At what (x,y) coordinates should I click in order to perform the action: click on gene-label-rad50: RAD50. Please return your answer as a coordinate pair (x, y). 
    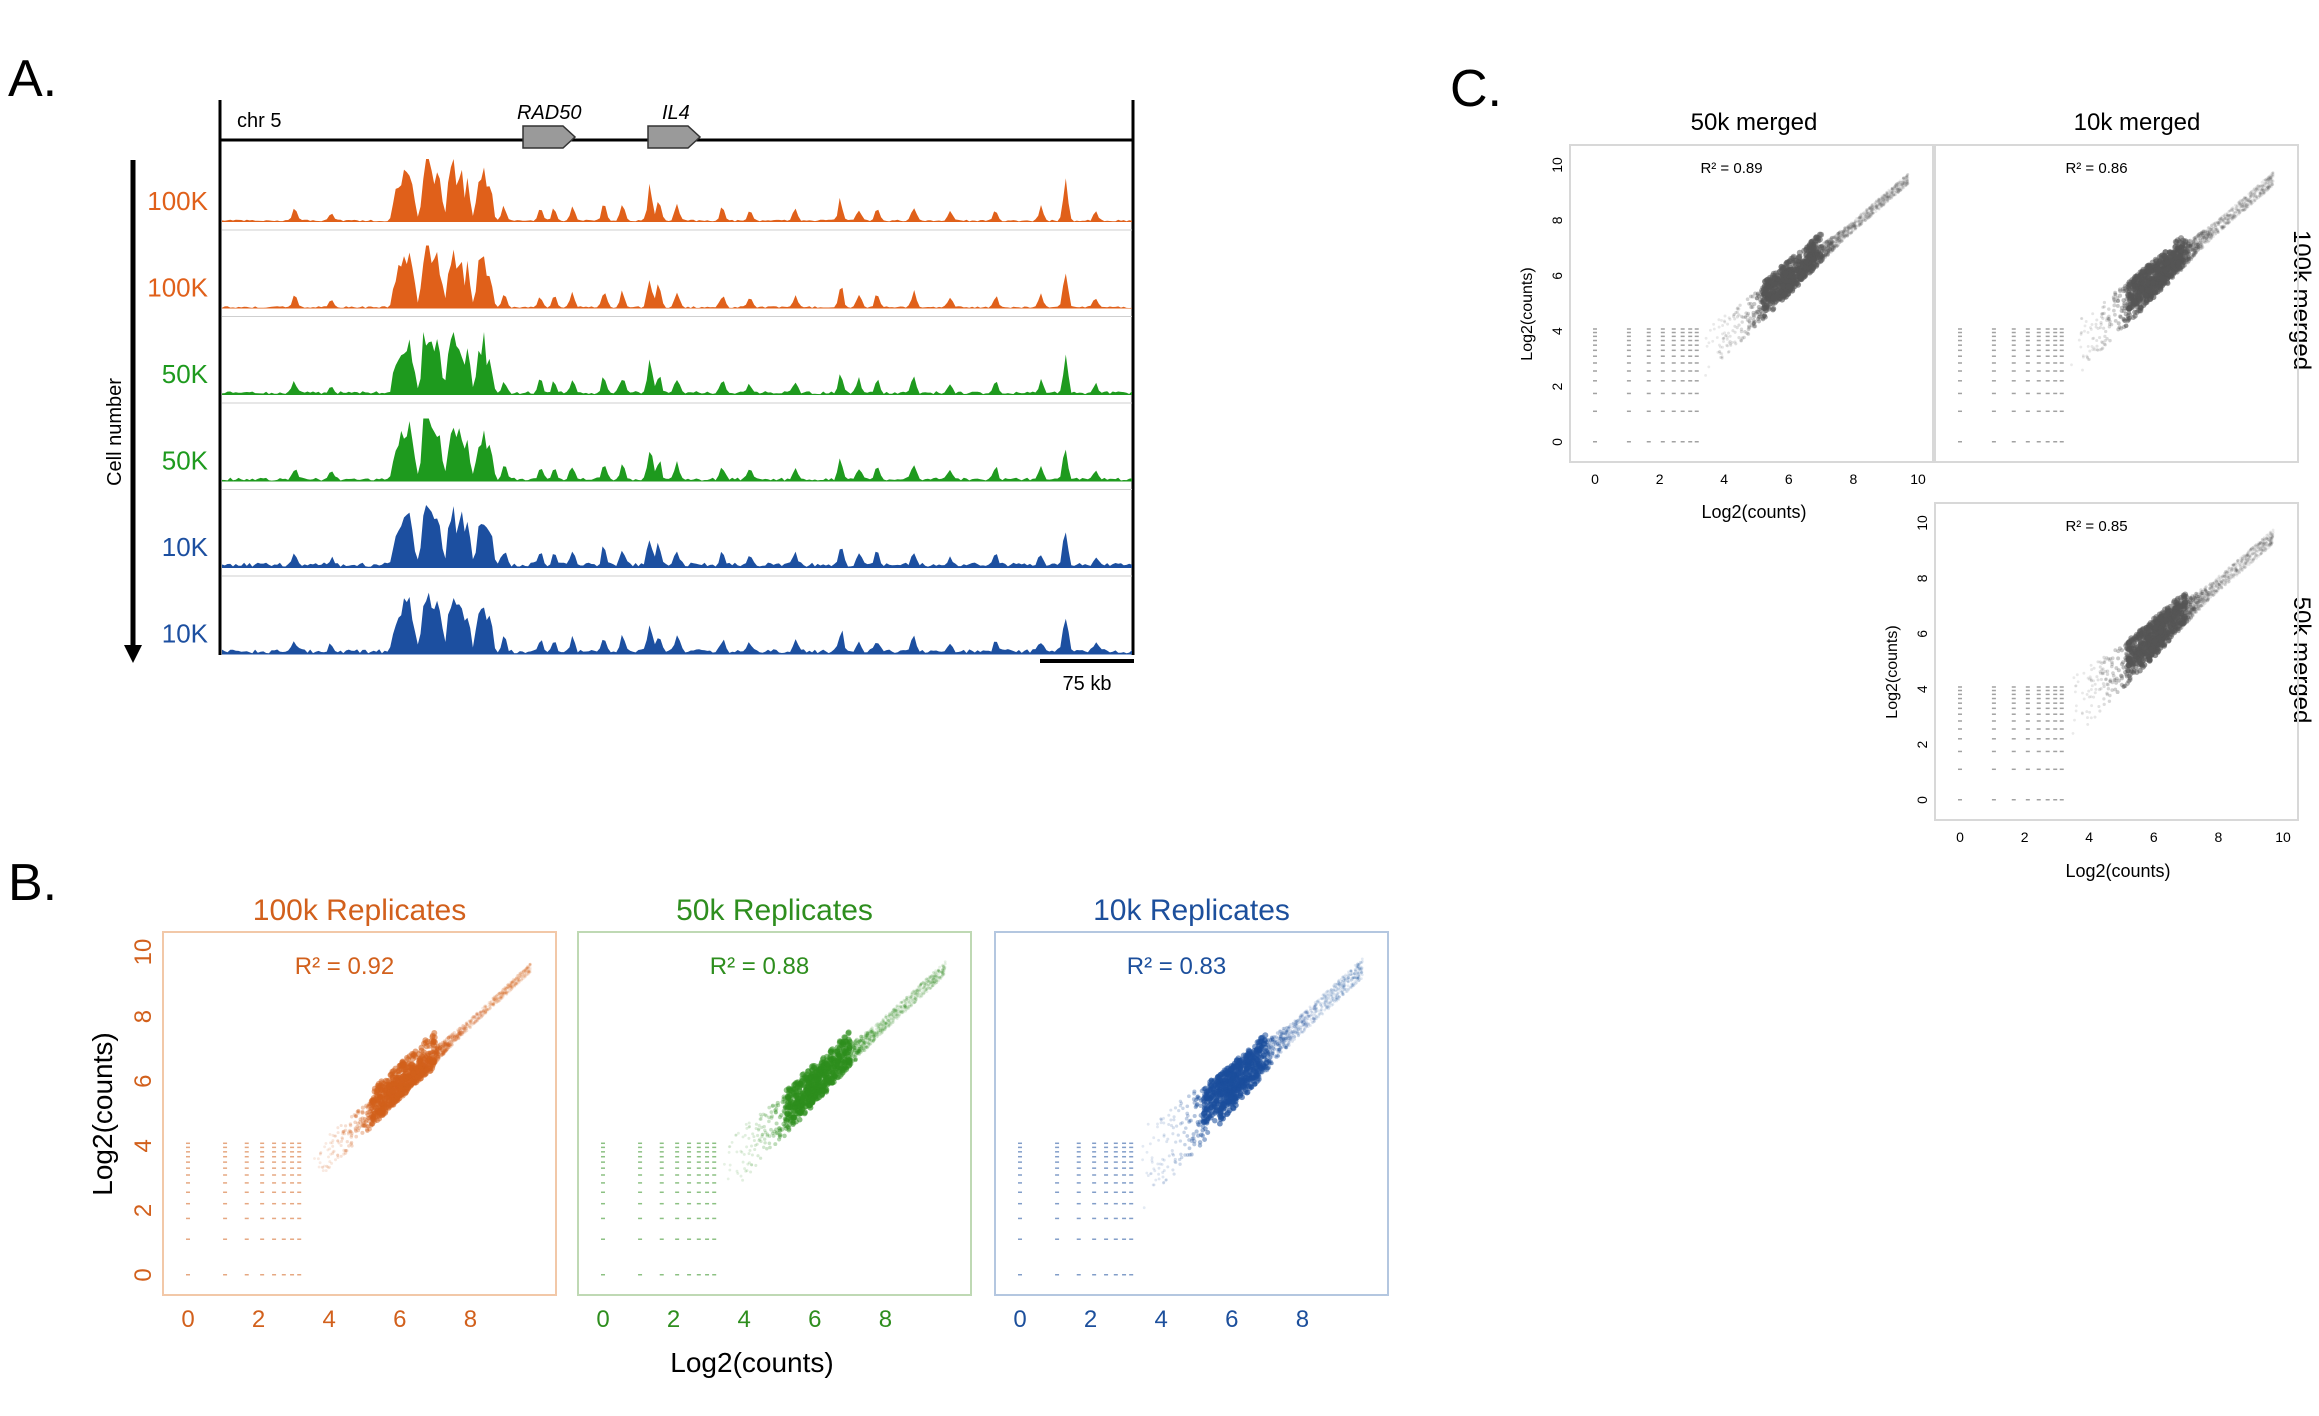
    Looking at the image, I should click on (549, 113).